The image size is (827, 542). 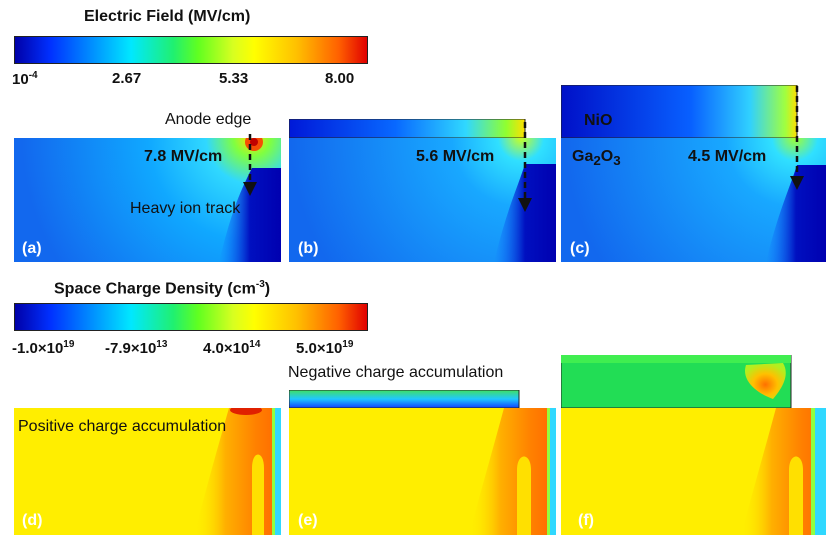 What do you see at coordinates (586, 520) in the screenshot?
I see `panel-f-label: (f)` at bounding box center [586, 520].